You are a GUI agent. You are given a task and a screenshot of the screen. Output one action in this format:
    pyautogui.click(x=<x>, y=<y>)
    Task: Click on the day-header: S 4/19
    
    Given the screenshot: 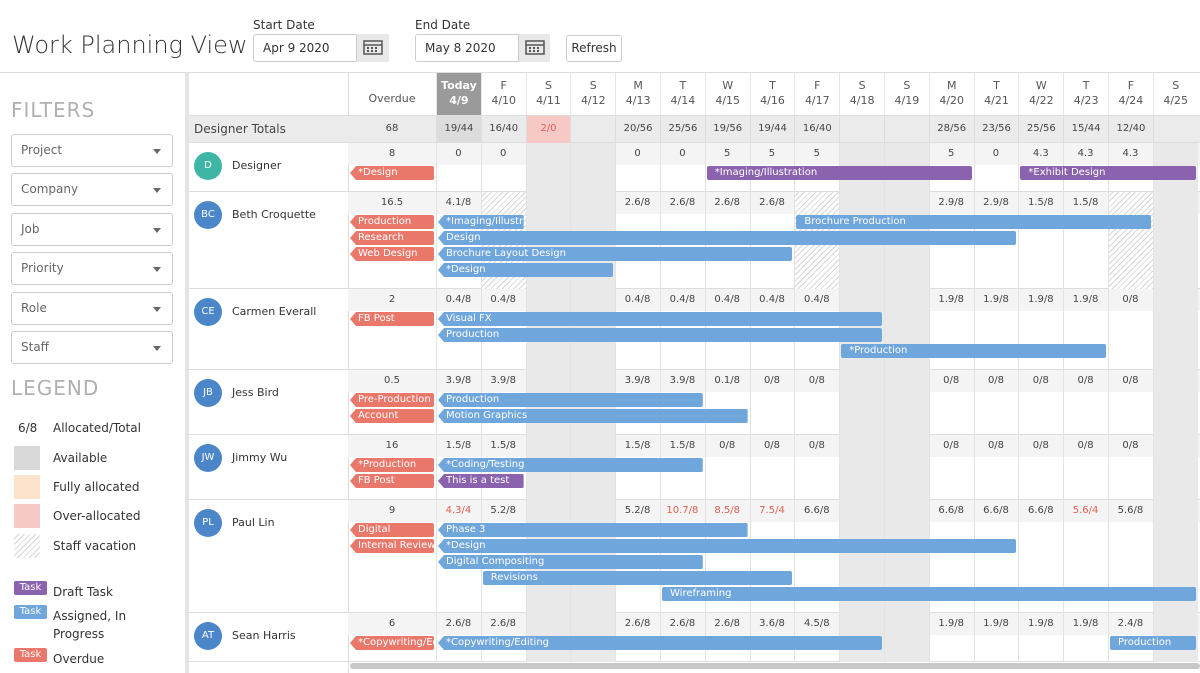 What is the action you would take?
    pyautogui.click(x=906, y=94)
    